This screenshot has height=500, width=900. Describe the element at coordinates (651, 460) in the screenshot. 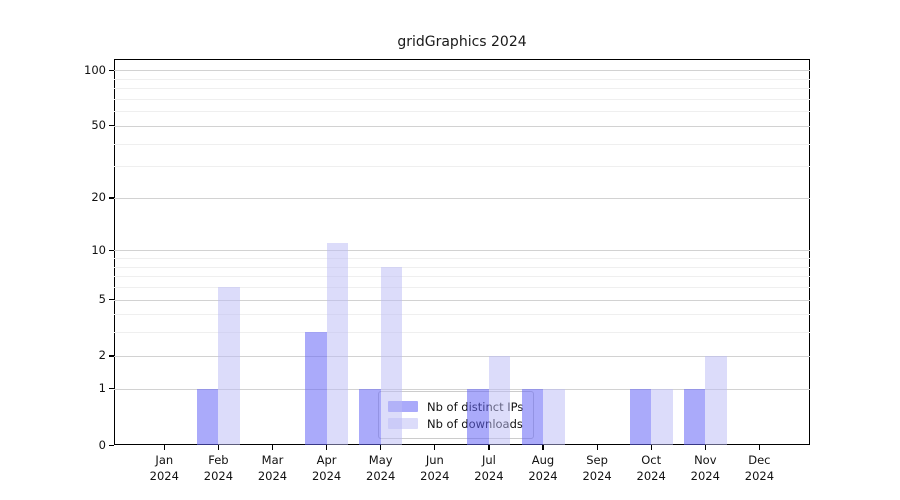

I see `x-tick-month: Oct` at that location.